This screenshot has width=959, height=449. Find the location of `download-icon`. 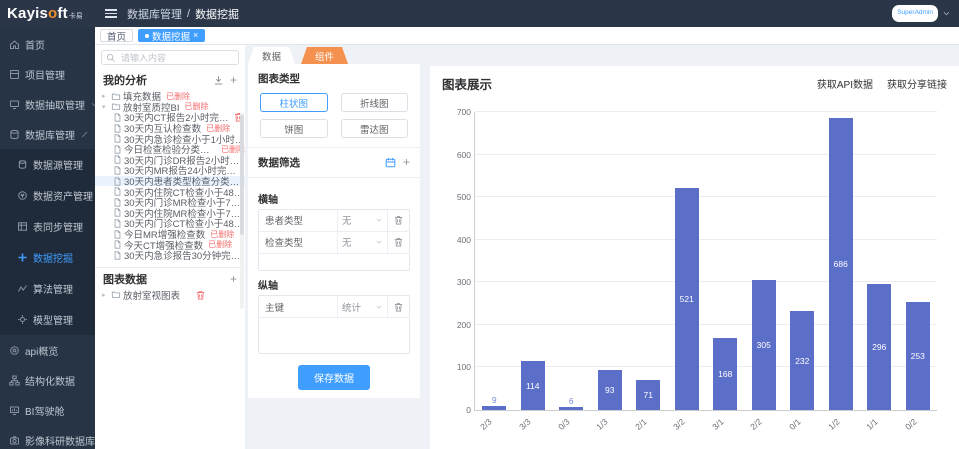

download-icon is located at coordinates (218, 80).